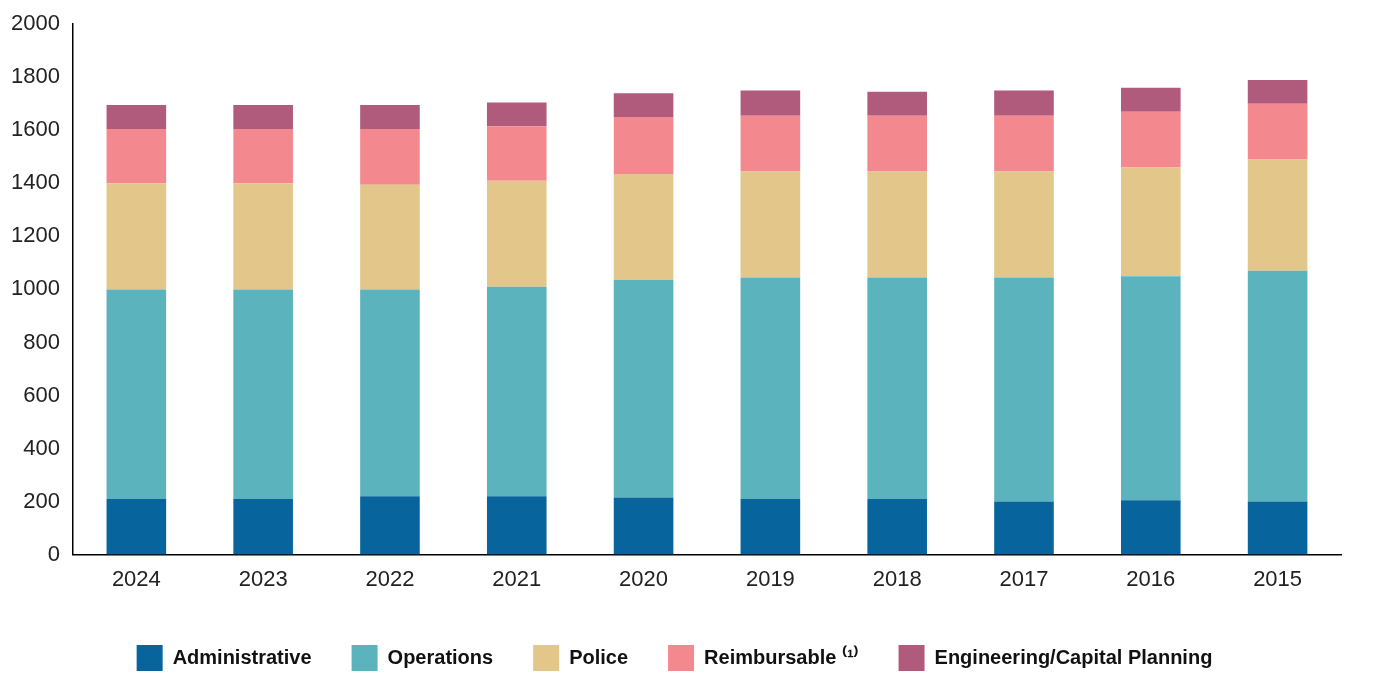  Describe the element at coordinates (242, 656) in the screenshot. I see `legend-label: Administrative` at that location.